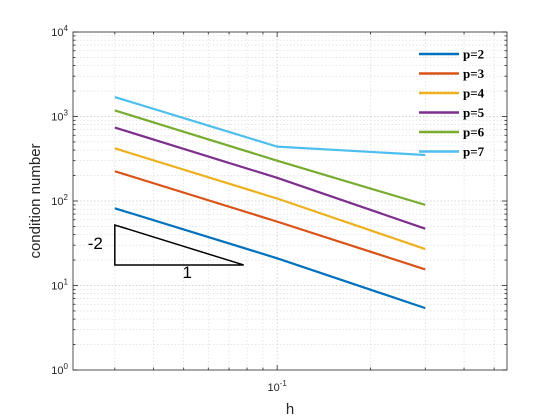 The width and height of the screenshot is (560, 420). What do you see at coordinates (59, 200) in the screenshot?
I see `y-tick-label: 10²` at bounding box center [59, 200].